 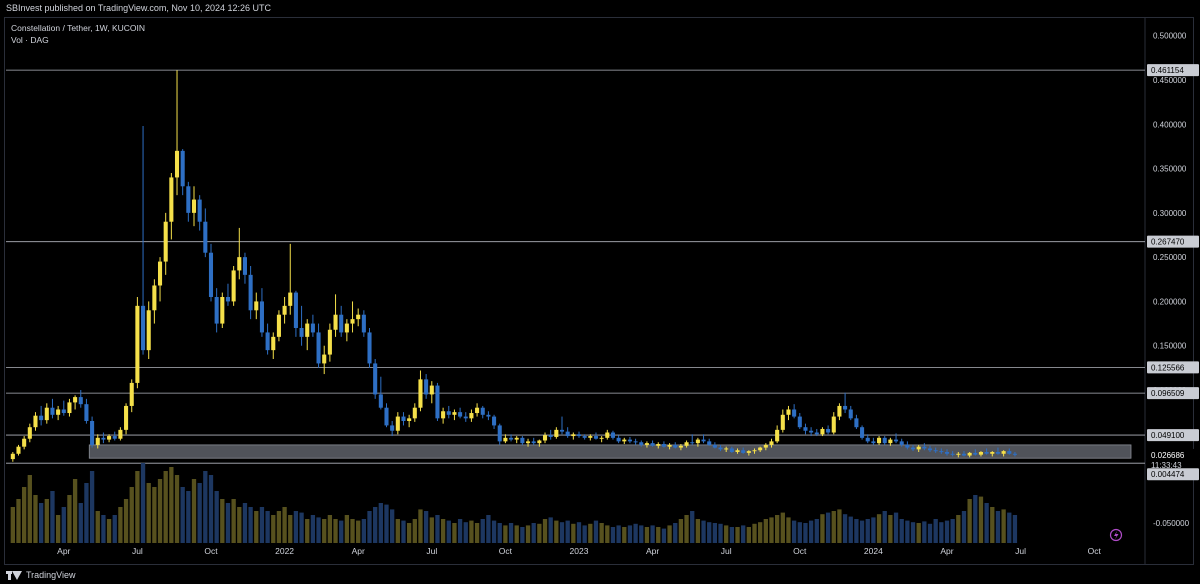 I want to click on x-axis-tick-label: Oct, so click(x=1095, y=551).